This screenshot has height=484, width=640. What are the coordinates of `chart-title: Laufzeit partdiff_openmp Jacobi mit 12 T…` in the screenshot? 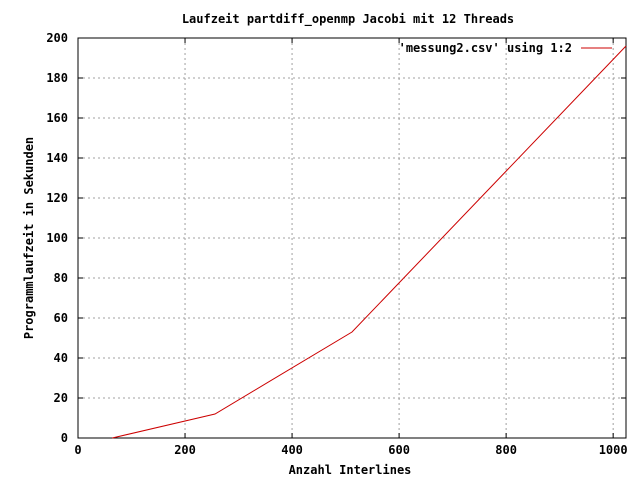 It's located at (348, 19).